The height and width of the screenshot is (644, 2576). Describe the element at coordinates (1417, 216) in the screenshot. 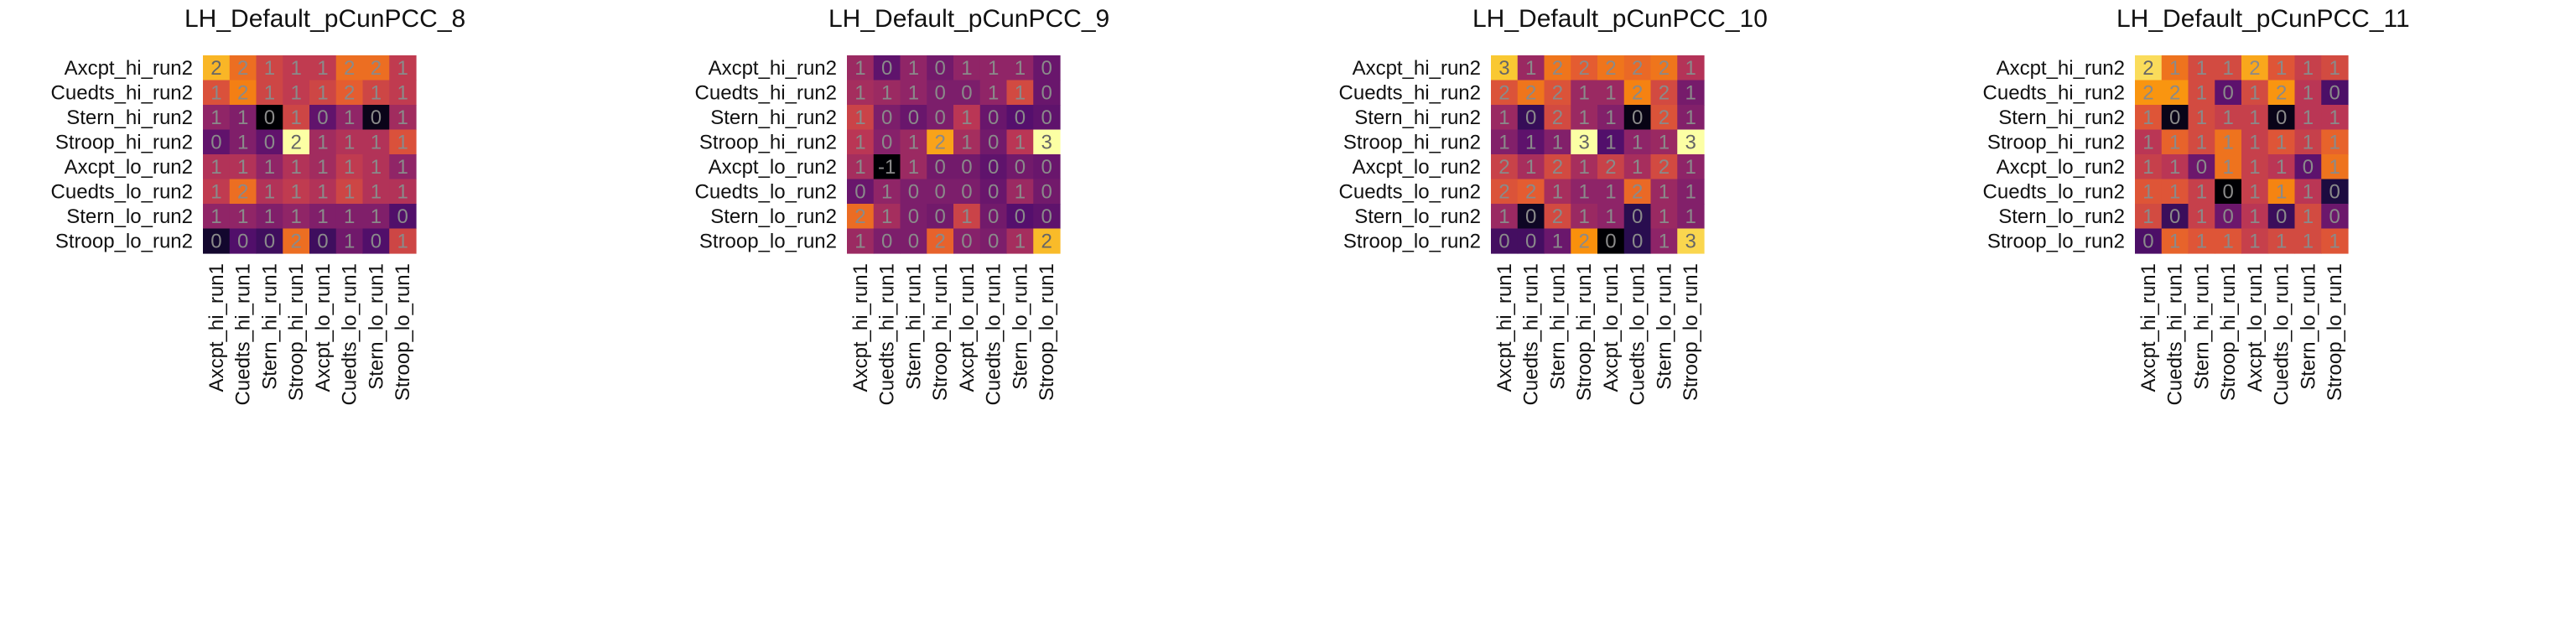

I see `row-tick-label: Stern_lo_run2` at that location.